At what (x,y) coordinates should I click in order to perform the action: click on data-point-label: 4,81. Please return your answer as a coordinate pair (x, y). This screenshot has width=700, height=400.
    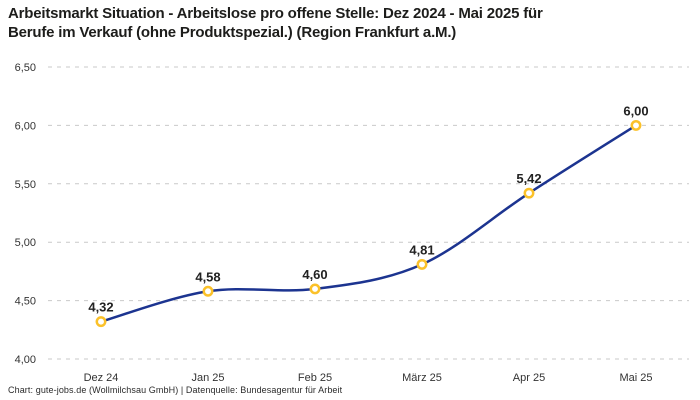
    Looking at the image, I should click on (421, 249).